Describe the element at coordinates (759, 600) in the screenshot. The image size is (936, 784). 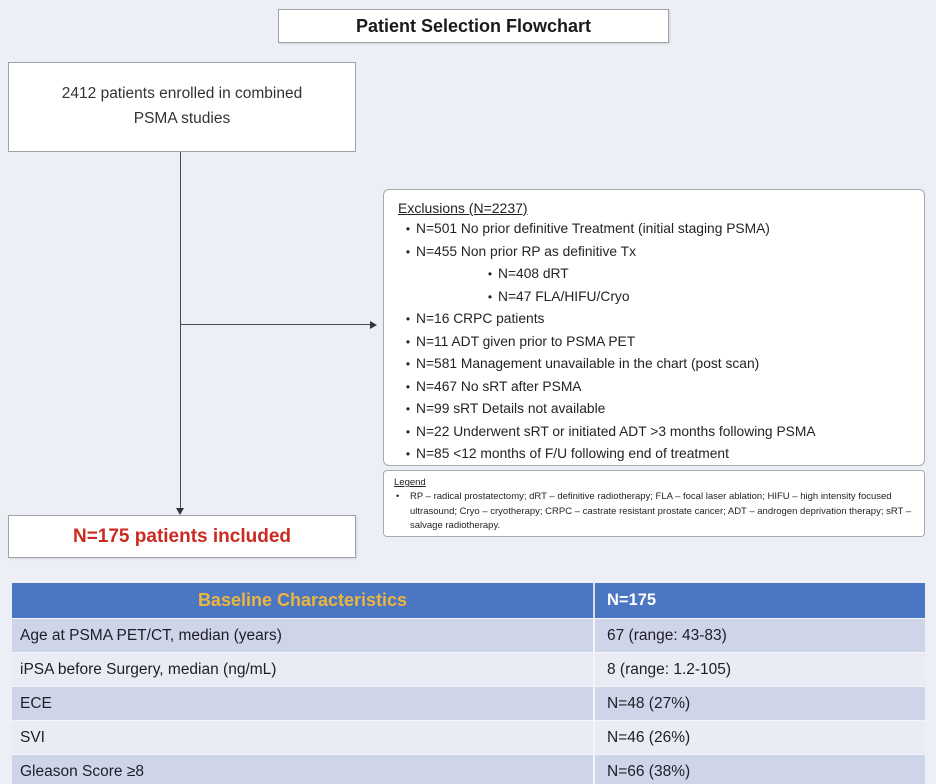
I see `table-header-n: N=175` at that location.